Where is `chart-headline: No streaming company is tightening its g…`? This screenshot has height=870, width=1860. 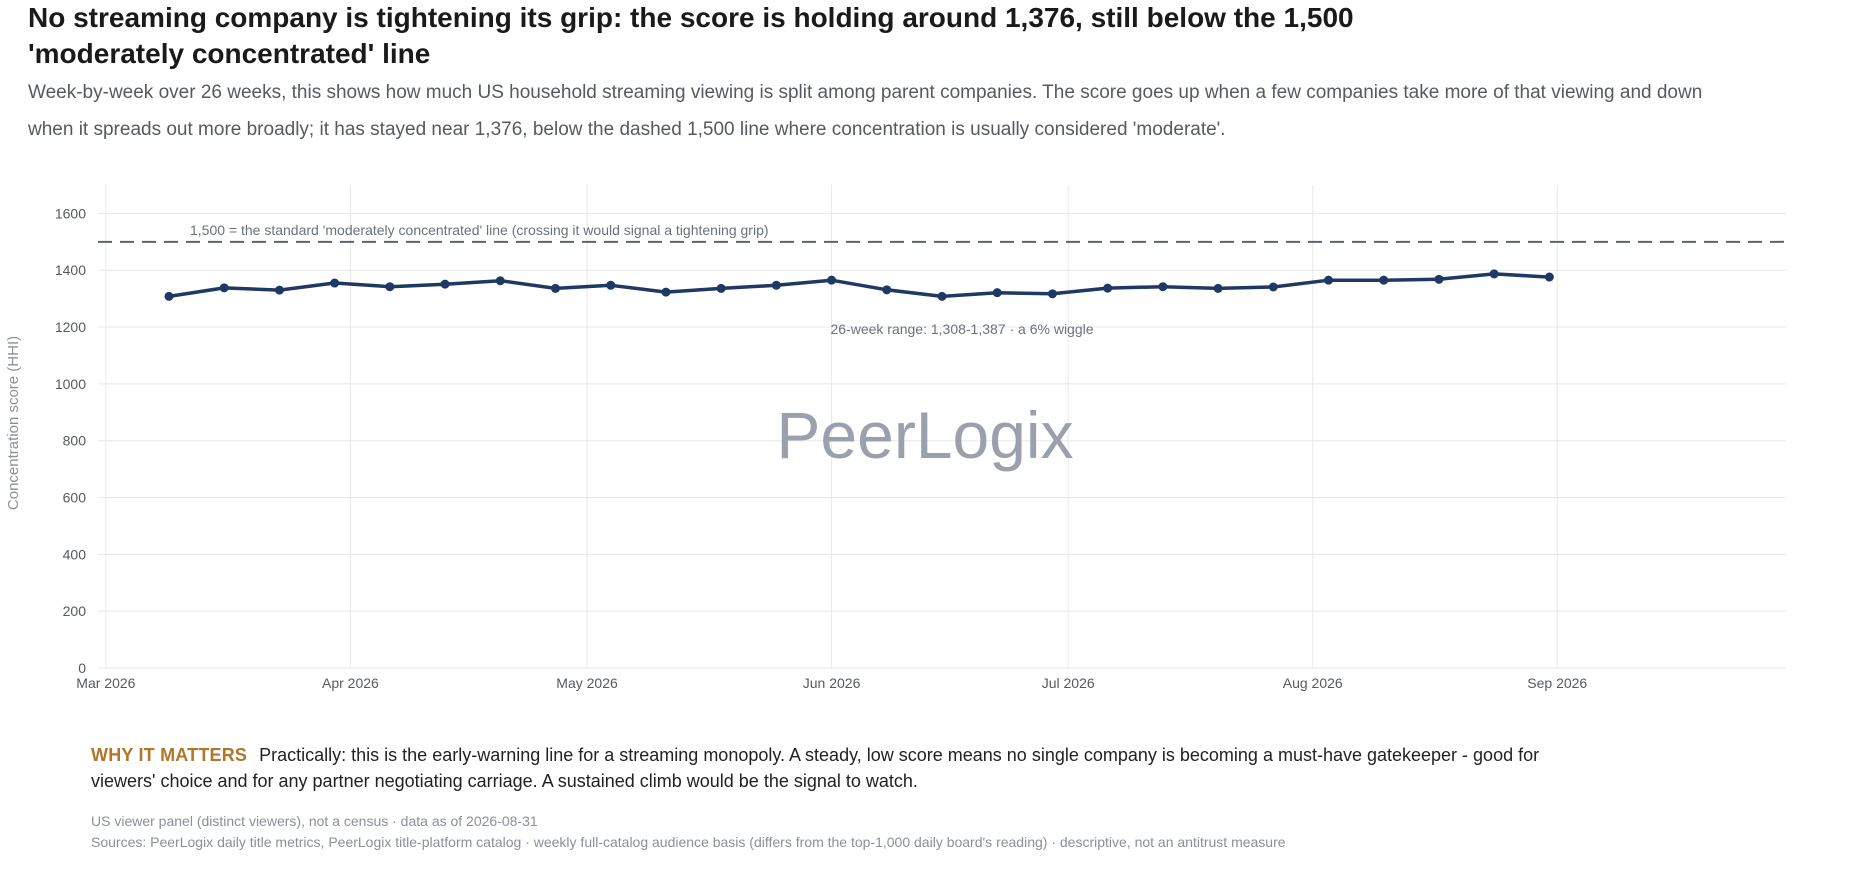
chart-headline: No streaming company is tightening its g… is located at coordinates (691, 35).